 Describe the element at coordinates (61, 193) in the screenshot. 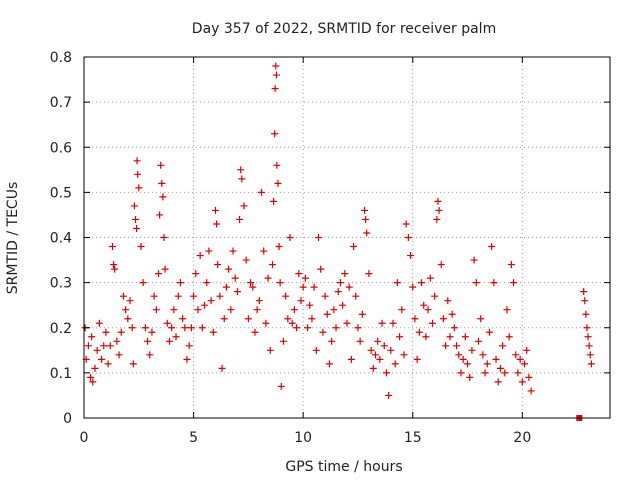

I see `y-tick-label: 0.5` at that location.